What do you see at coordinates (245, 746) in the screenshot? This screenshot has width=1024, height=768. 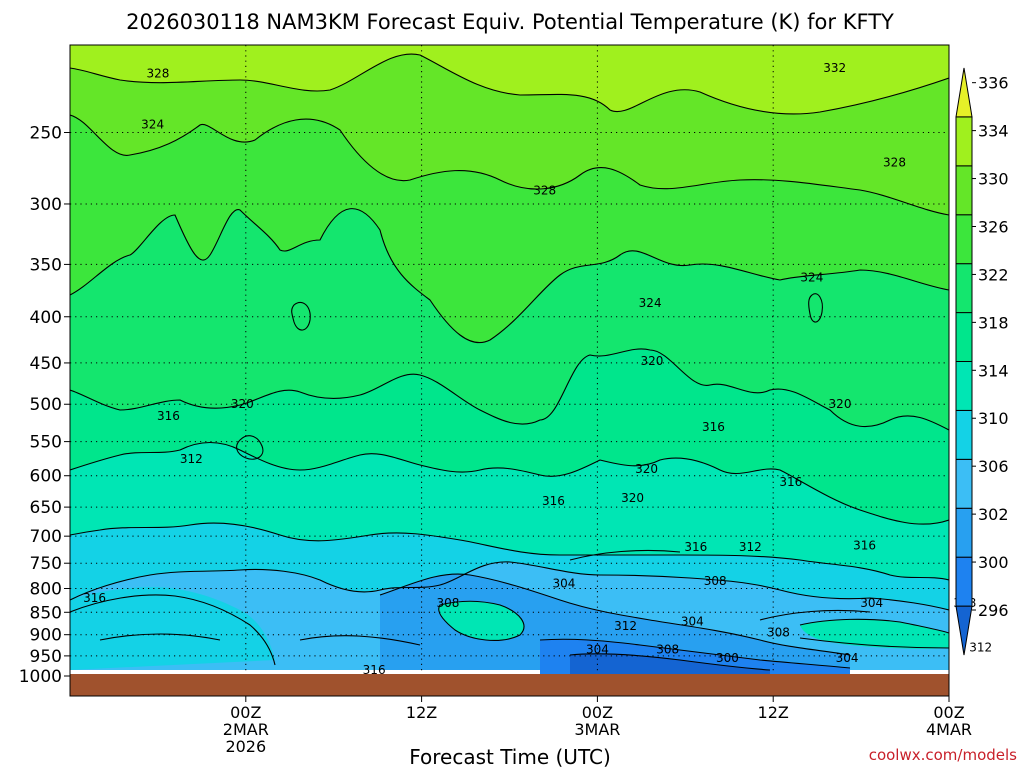 I see `x-tick-label: 2026` at bounding box center [245, 746].